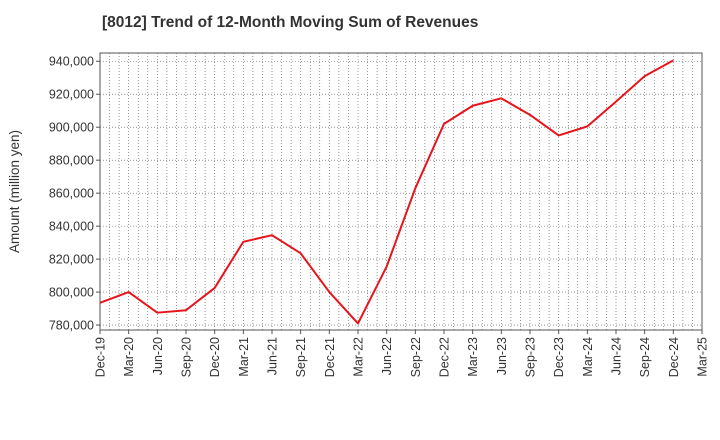 Image resolution: width=720 pixels, height=440 pixels. Describe the element at coordinates (502, 356) in the screenshot. I see `x-tick-label: Jun-23` at that location.